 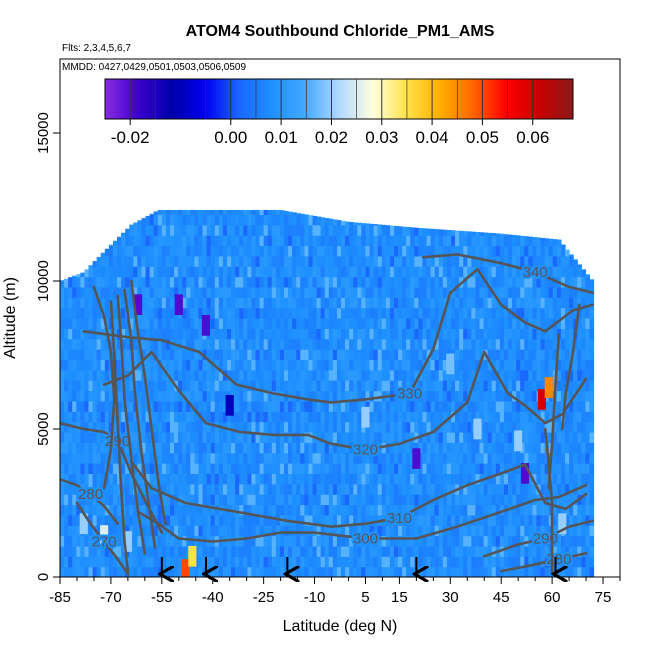 What do you see at coordinates (206, 325) in the screenshot?
I see `hotspot-cell` at bounding box center [206, 325].